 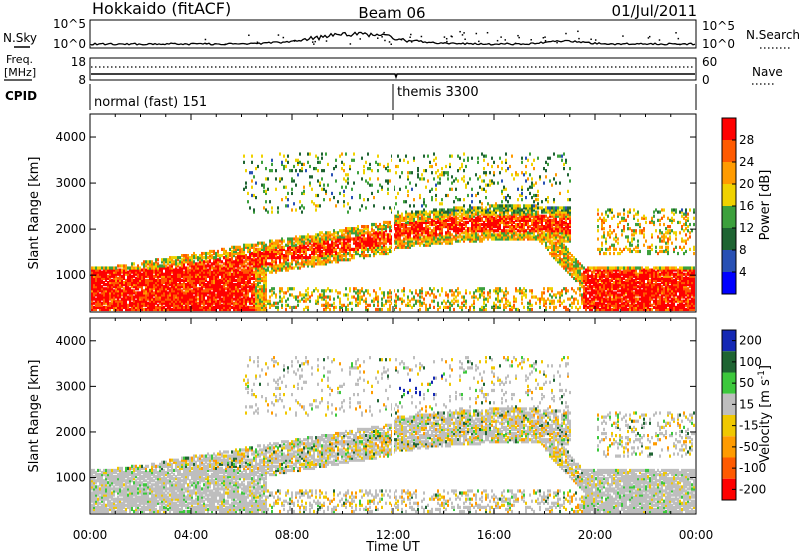 I want to click on colorbar-tick-label: 15, so click(x=746, y=404).